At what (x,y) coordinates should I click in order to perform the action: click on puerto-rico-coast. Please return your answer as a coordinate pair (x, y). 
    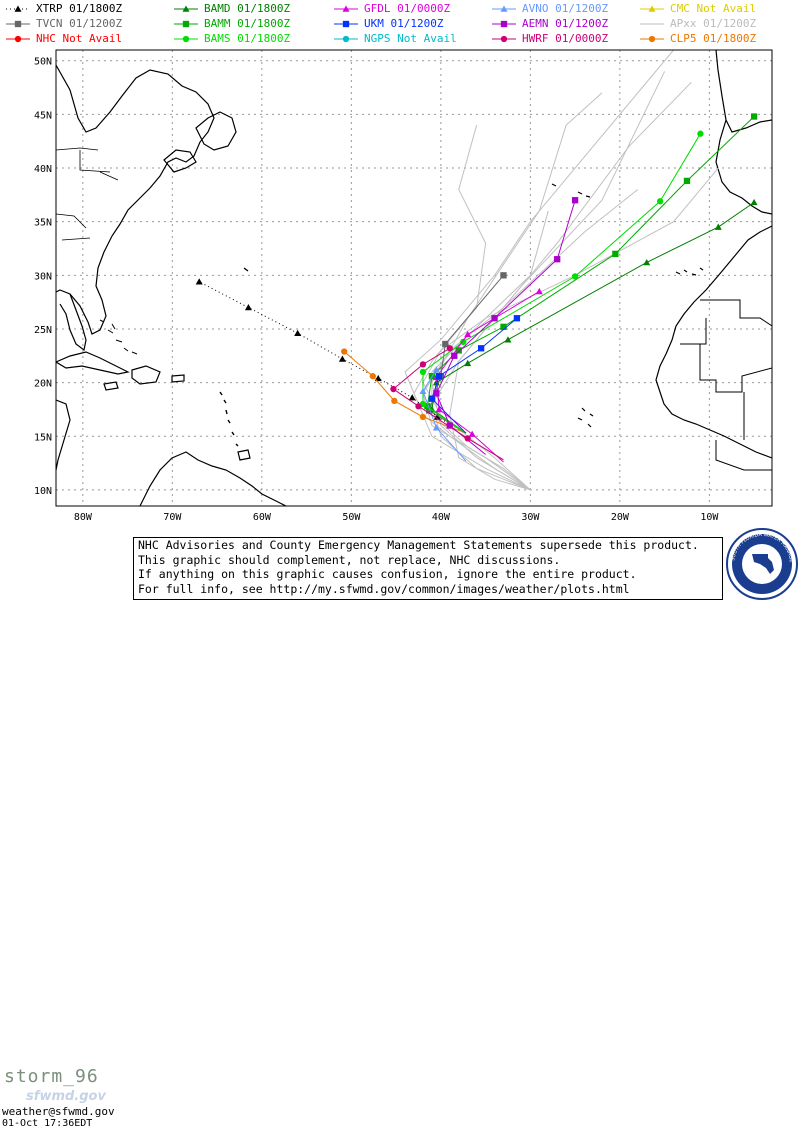
    Looking at the image, I should click on (178, 378).